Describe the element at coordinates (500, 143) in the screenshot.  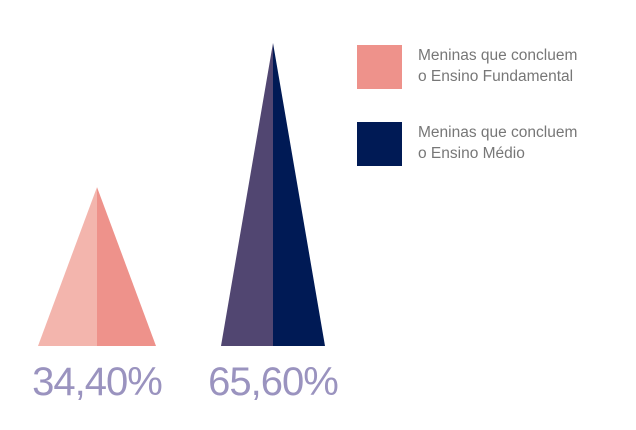
I see `legend-label-medio: Meninas que concluem o Ensino Médio` at that location.